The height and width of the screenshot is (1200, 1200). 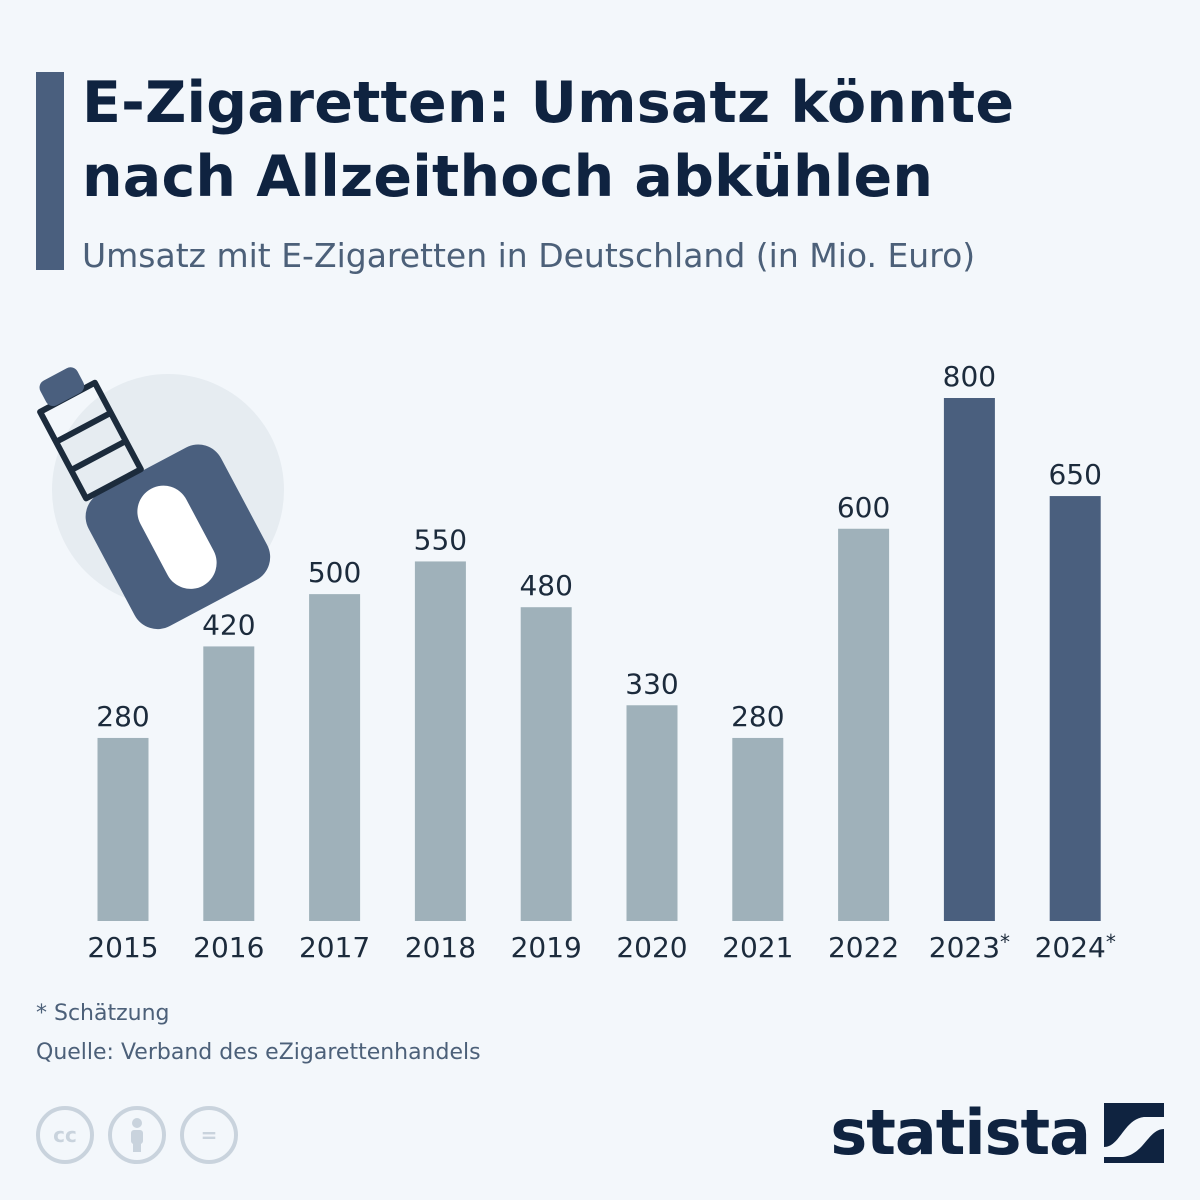 I want to click on bar-2023-estimate, so click(x=969, y=659).